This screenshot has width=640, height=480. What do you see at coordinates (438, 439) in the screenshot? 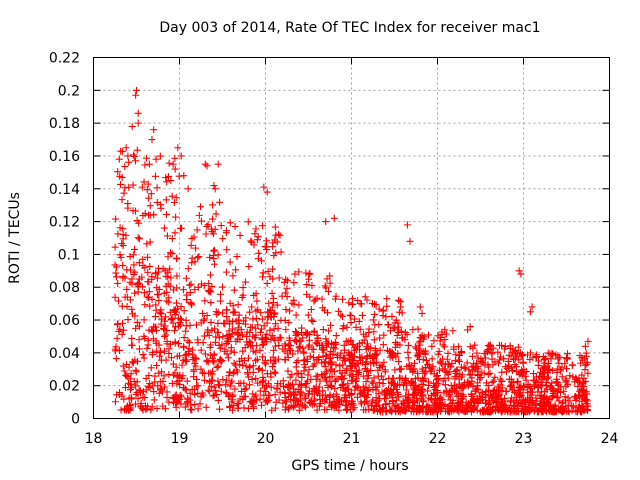
I see `x-tick-label: 22` at bounding box center [438, 439].